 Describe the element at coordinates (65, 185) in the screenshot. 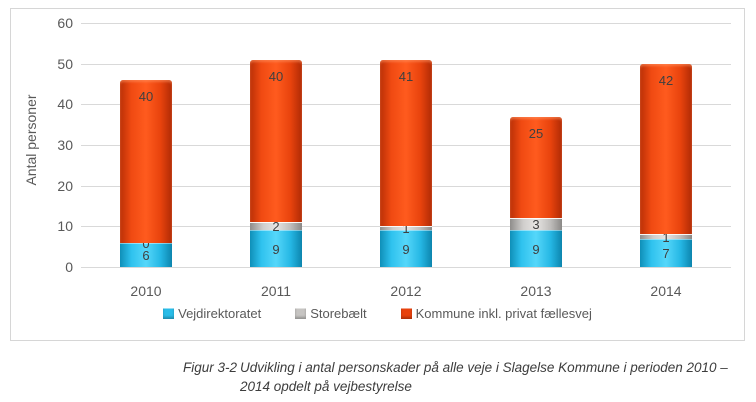

I see `y-tick-label-20: 20` at that location.